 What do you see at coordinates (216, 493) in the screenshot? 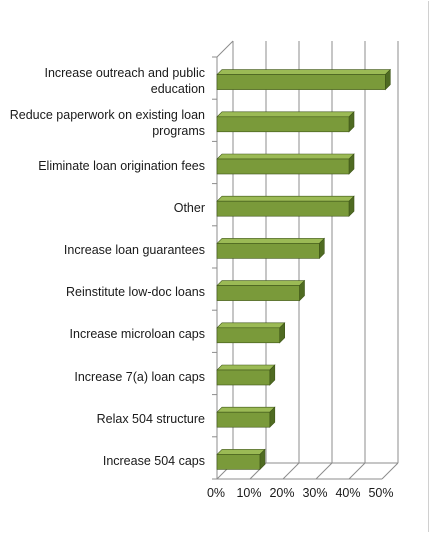
I see `x-tick-label: 0%` at bounding box center [216, 493].